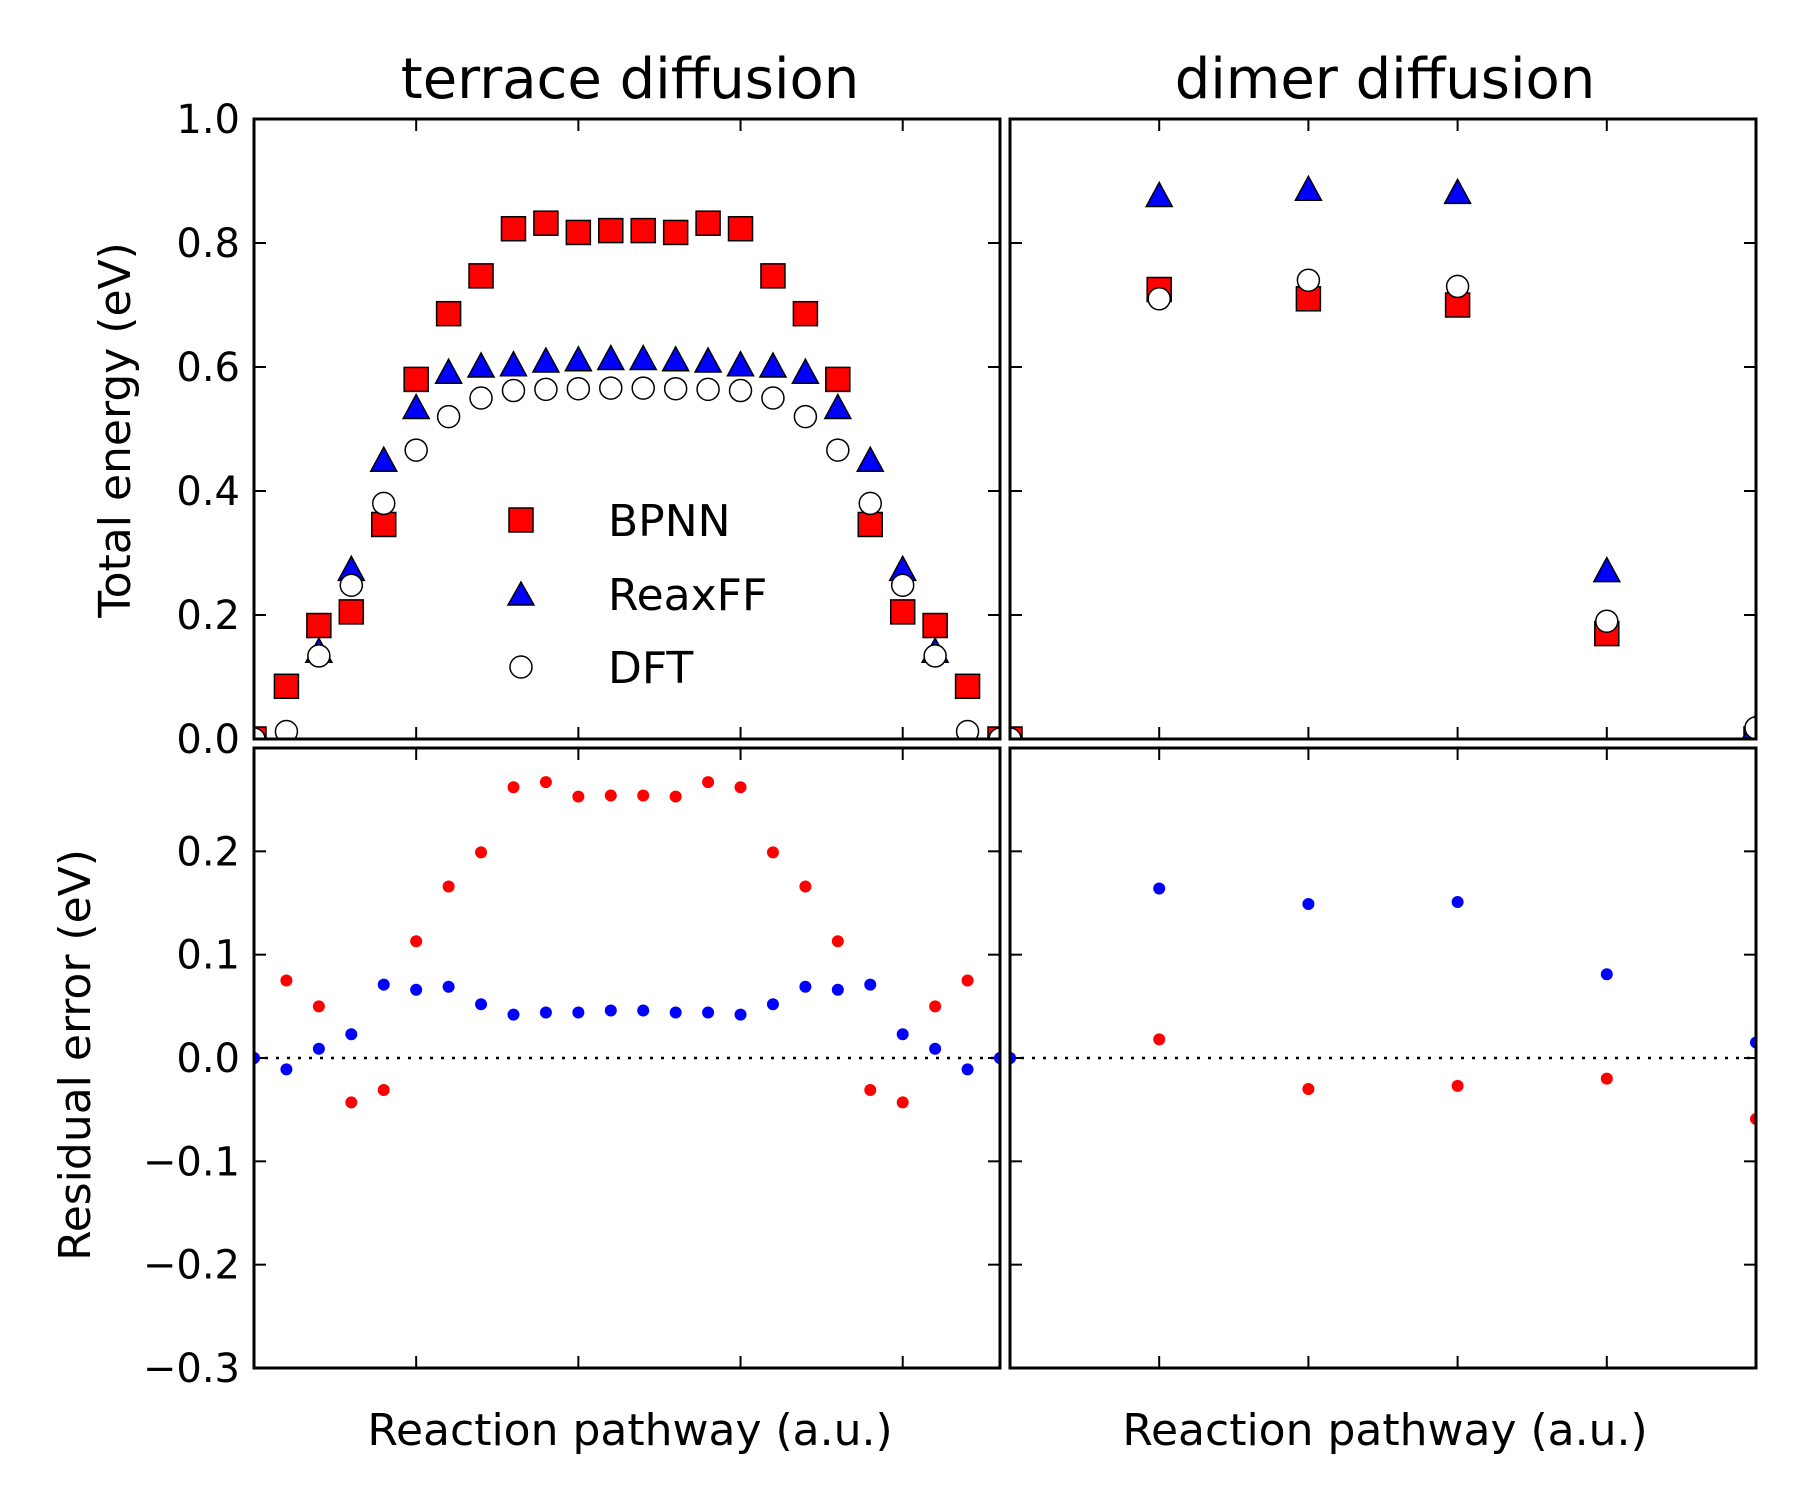 The width and height of the screenshot is (1800, 1500). Describe the element at coordinates (521, 667) in the screenshot. I see `legend-marker-dft` at that location.